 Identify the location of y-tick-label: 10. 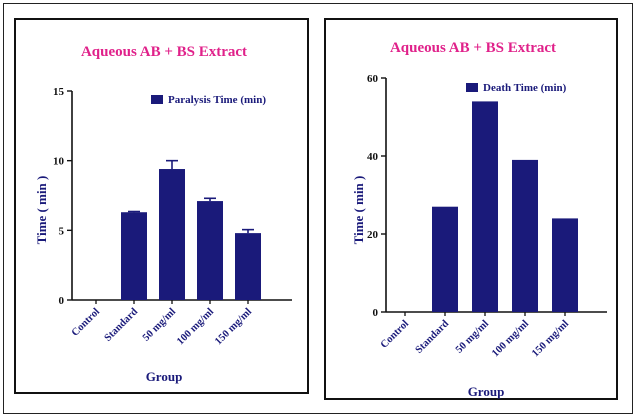
(59, 162).